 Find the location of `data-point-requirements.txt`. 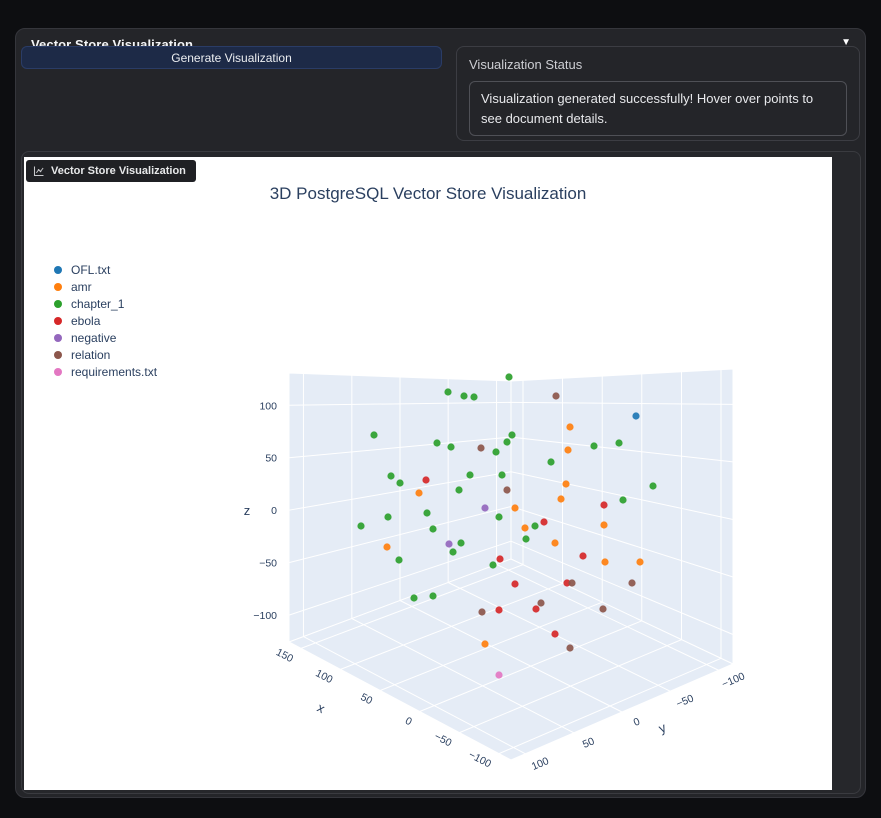

data-point-requirements.txt is located at coordinates (499, 675).